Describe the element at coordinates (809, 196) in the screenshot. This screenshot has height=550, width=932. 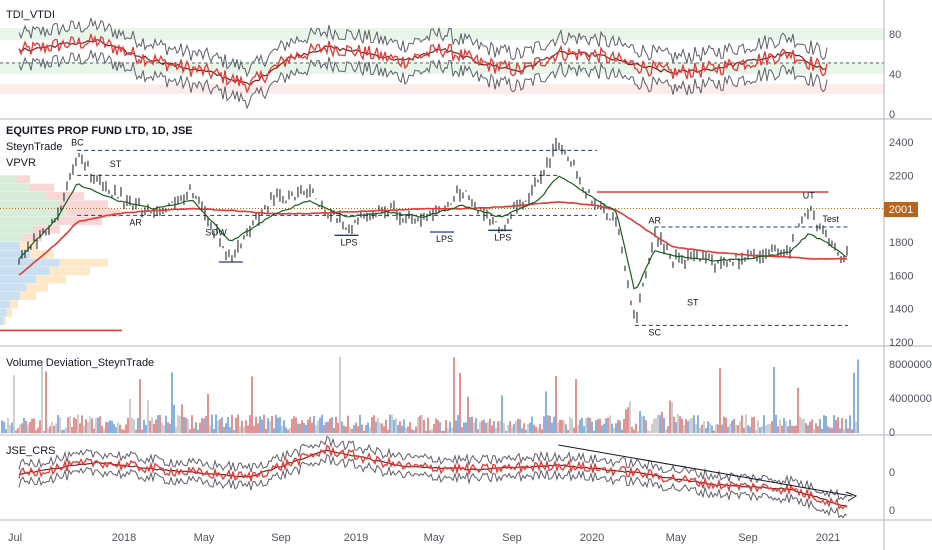
I see `annotation-label: UT` at that location.